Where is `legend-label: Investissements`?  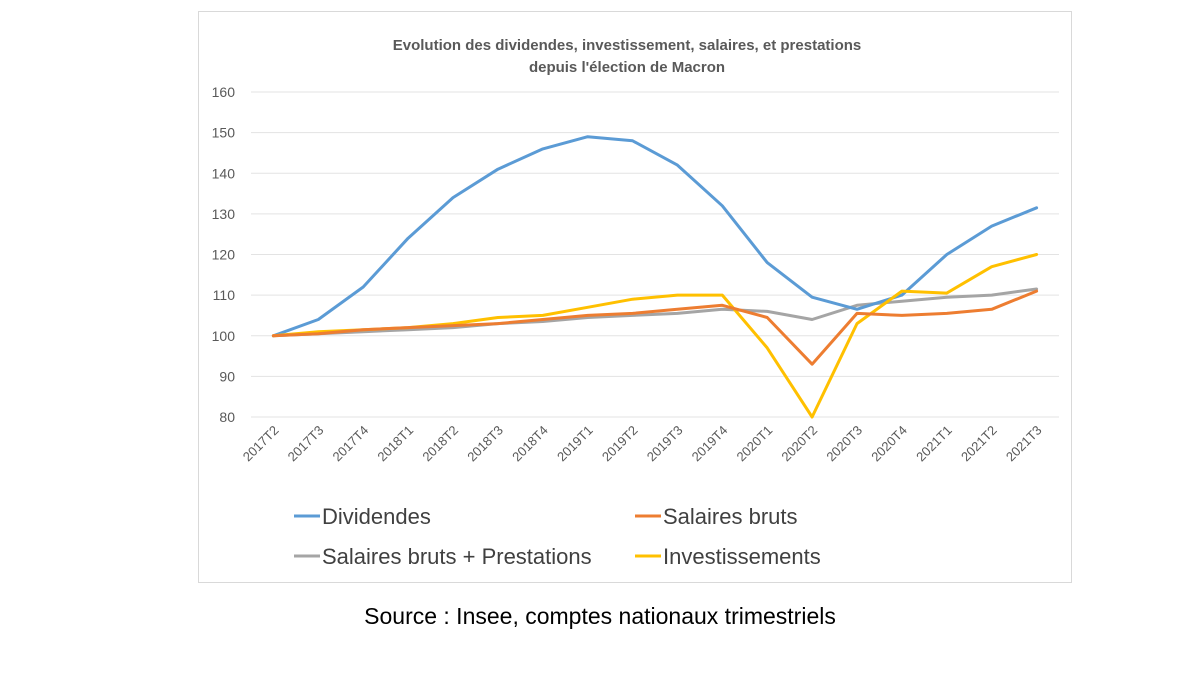
legend-label: Investissements is located at coordinates (742, 556).